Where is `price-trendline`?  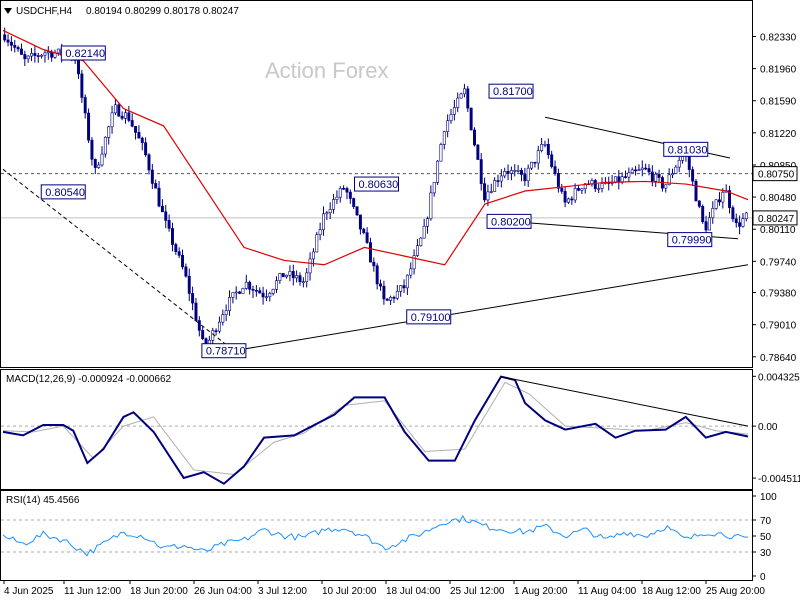 price-trendline is located at coordinates (491, 308).